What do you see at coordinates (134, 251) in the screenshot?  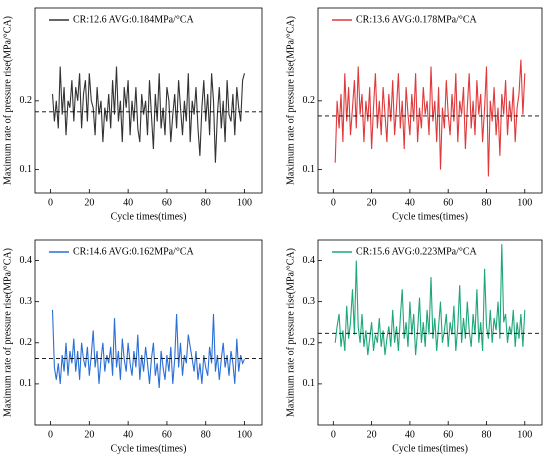 I see `legend-label: CR:14.6 AVG:0.162MPa/°CA` at bounding box center [134, 251].